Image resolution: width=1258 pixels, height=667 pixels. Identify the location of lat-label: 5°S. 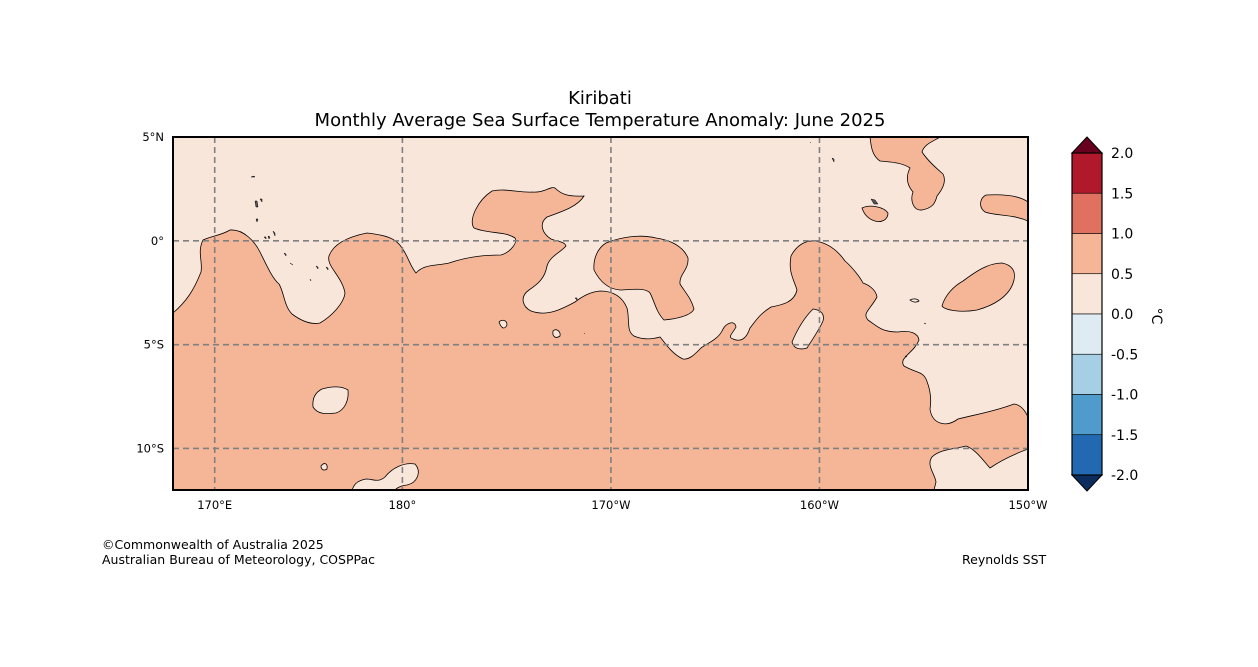
(154, 345).